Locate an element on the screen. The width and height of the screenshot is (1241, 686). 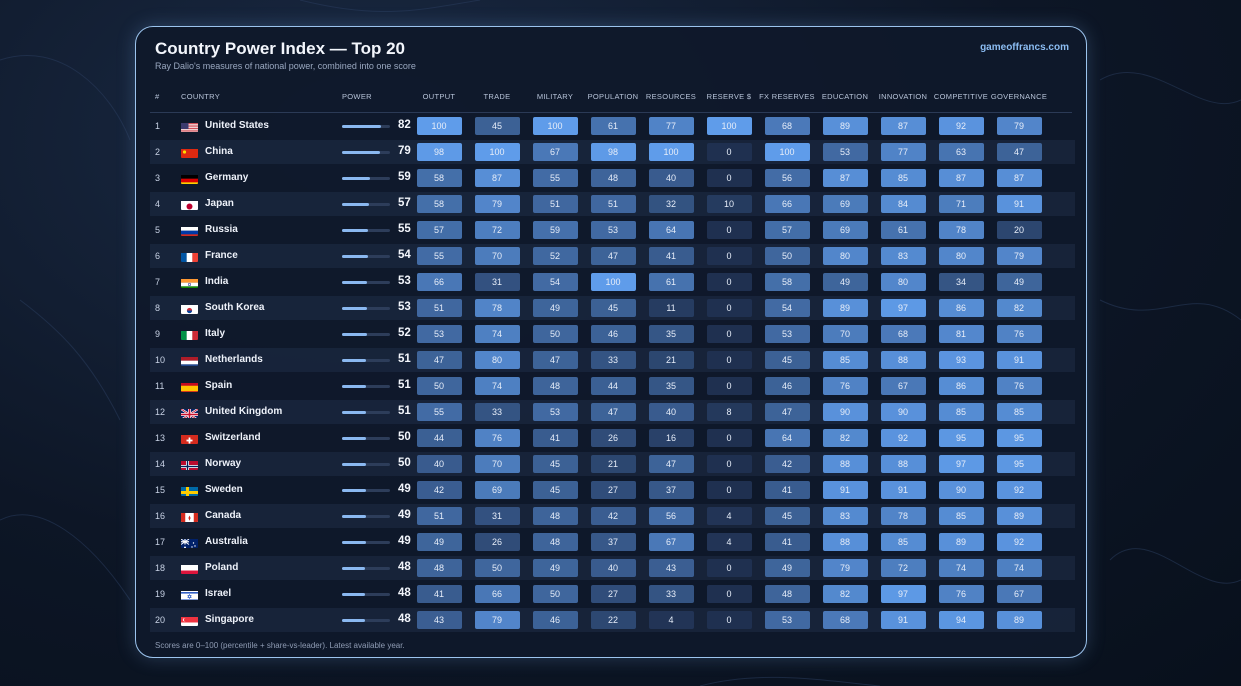
score-cell-military: 54 is located at coordinates (555, 282).